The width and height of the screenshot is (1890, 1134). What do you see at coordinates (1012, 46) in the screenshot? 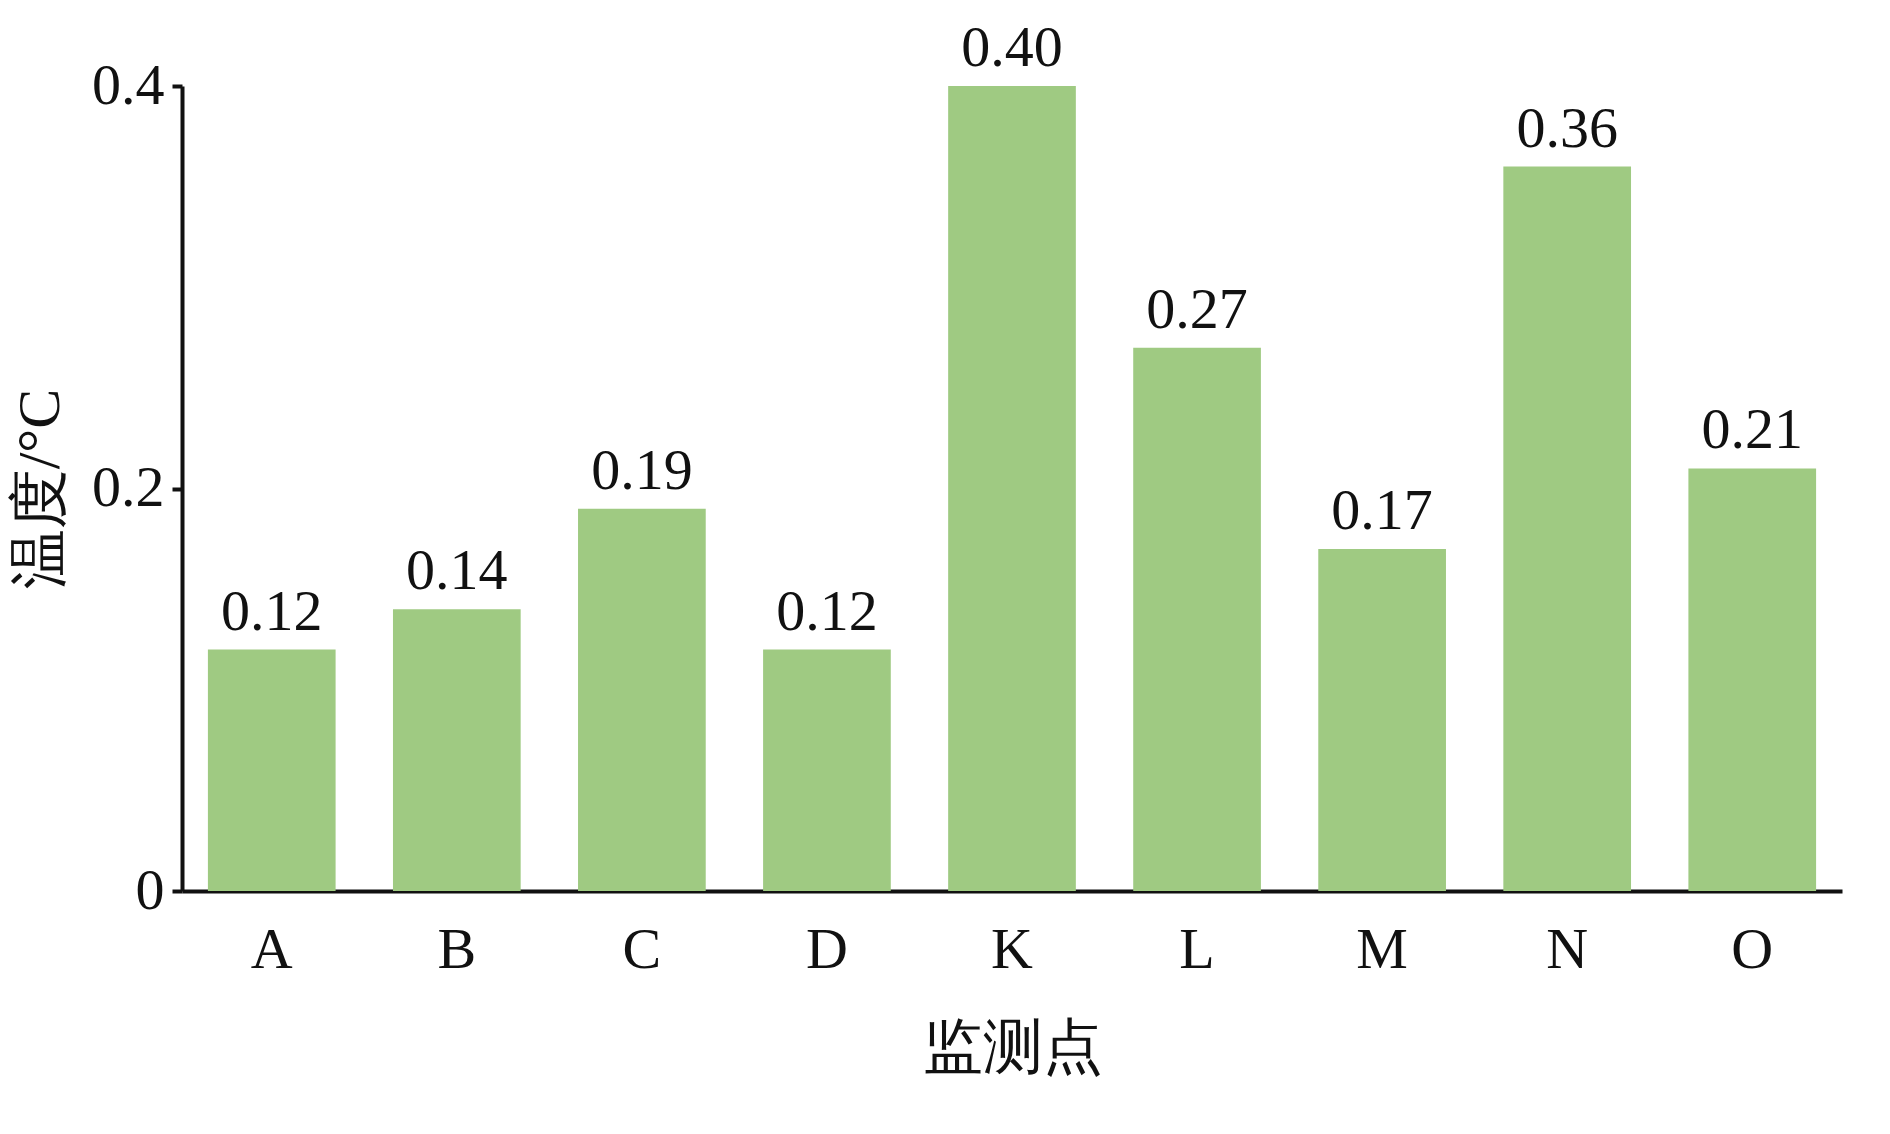
I see `data-label: 0.40` at bounding box center [1012, 46].